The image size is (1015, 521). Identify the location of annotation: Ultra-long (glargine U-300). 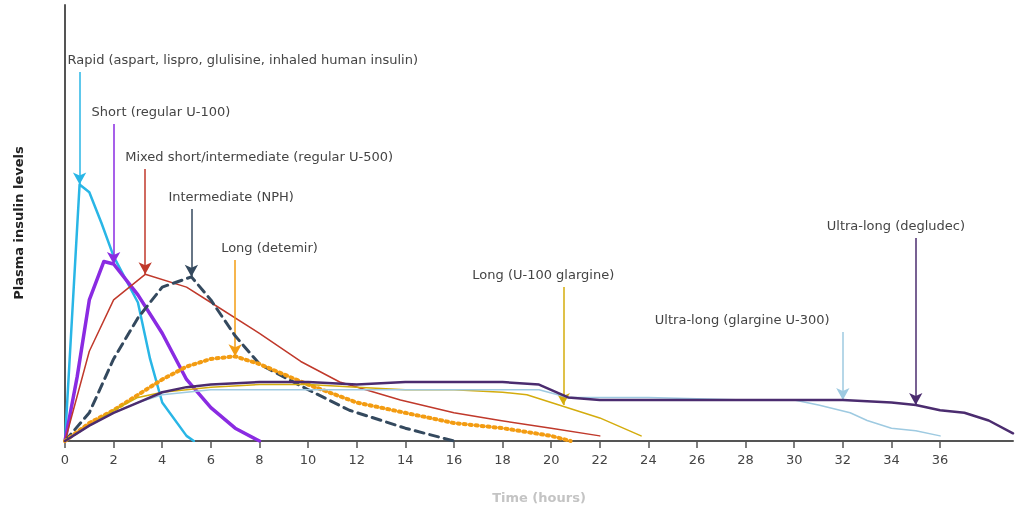
(742, 319).